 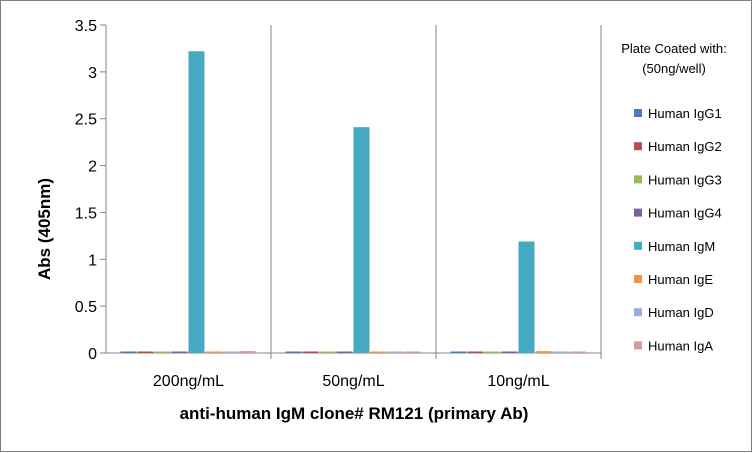 I want to click on x-axis-title: anti-human IgM clone# RM121 (primary Ab), so click(x=354, y=413).